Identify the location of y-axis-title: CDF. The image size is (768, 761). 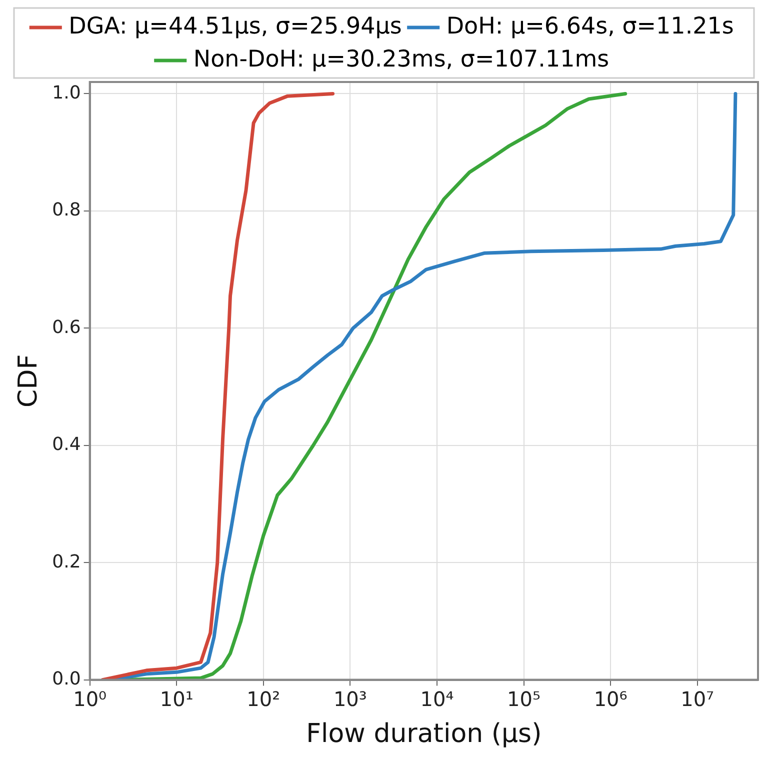
(28, 381).